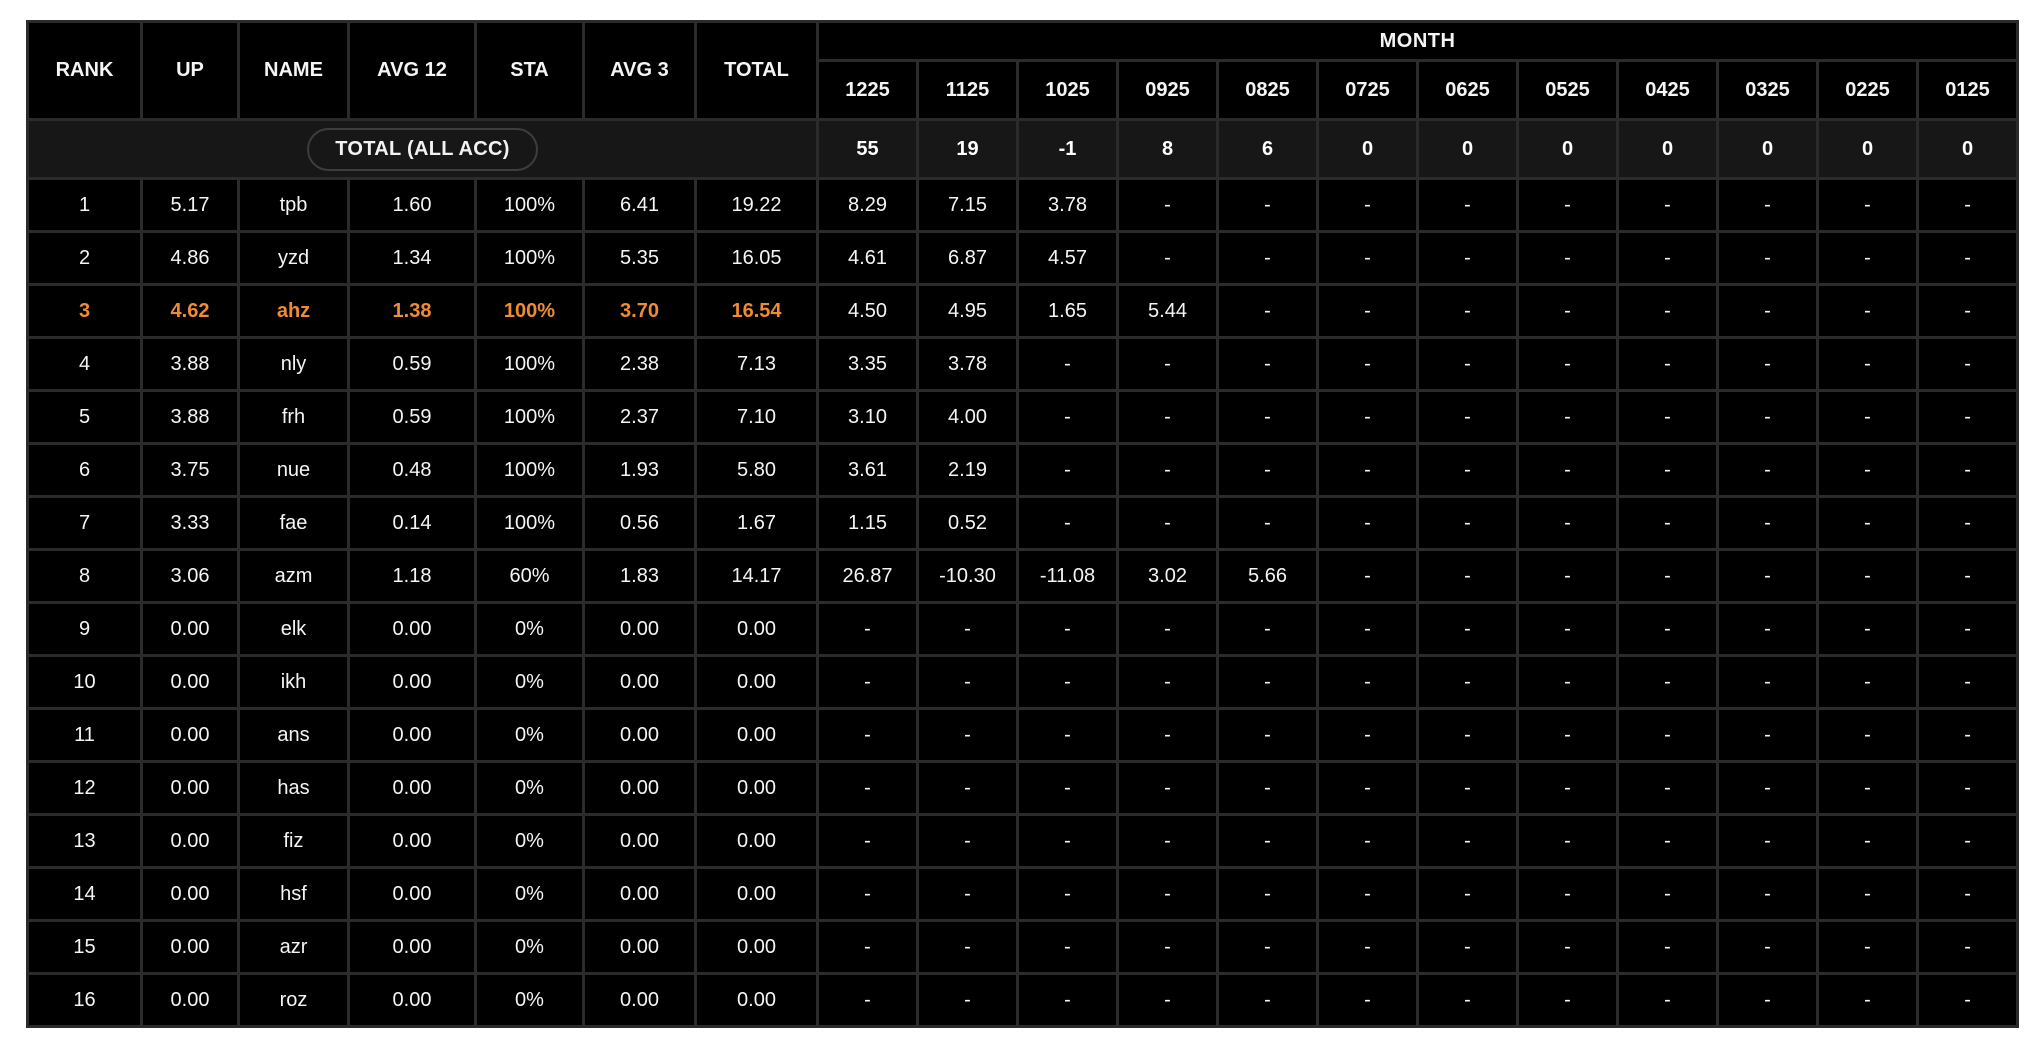 The image size is (2044, 1052). What do you see at coordinates (1067, 149) in the screenshot?
I see `total-month-value: -1` at bounding box center [1067, 149].